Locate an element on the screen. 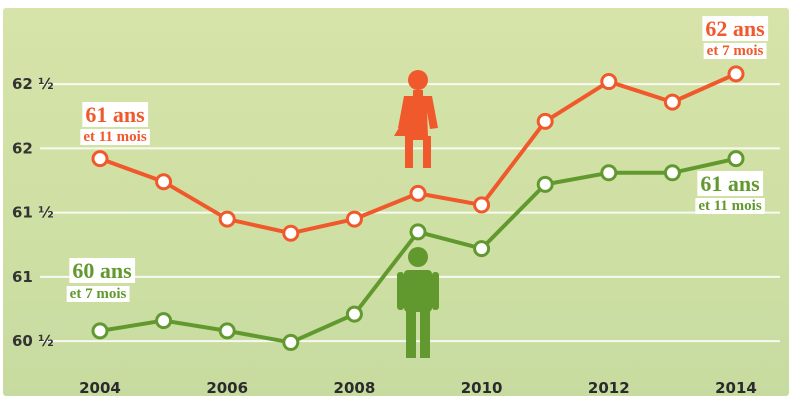 This screenshot has width=792, height=401. women-start-label-big: 61 ans is located at coordinates (115, 114).